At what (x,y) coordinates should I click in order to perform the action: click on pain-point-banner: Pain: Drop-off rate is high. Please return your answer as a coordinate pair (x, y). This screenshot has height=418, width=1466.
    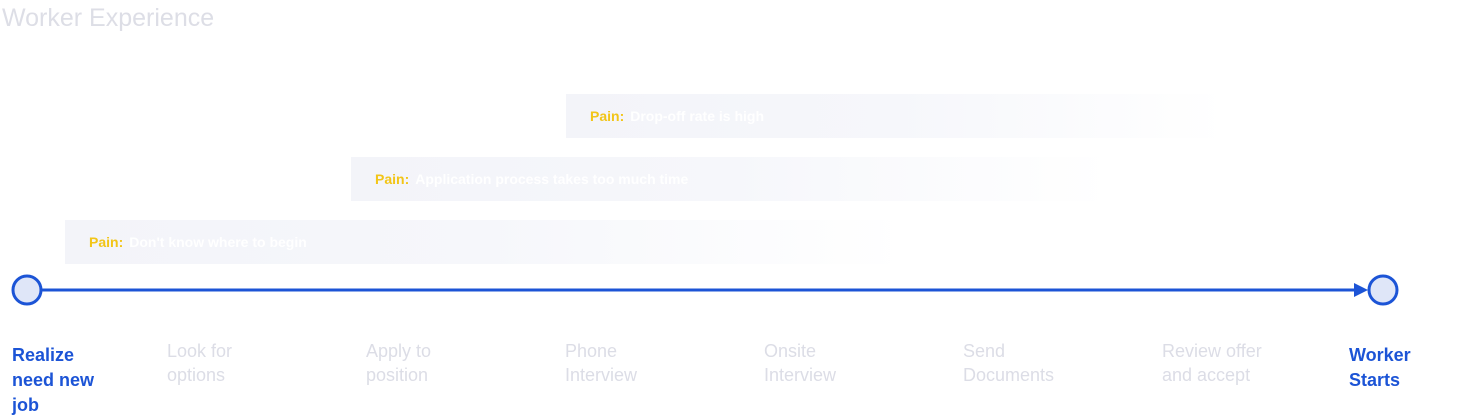
    Looking at the image, I should click on (896, 116).